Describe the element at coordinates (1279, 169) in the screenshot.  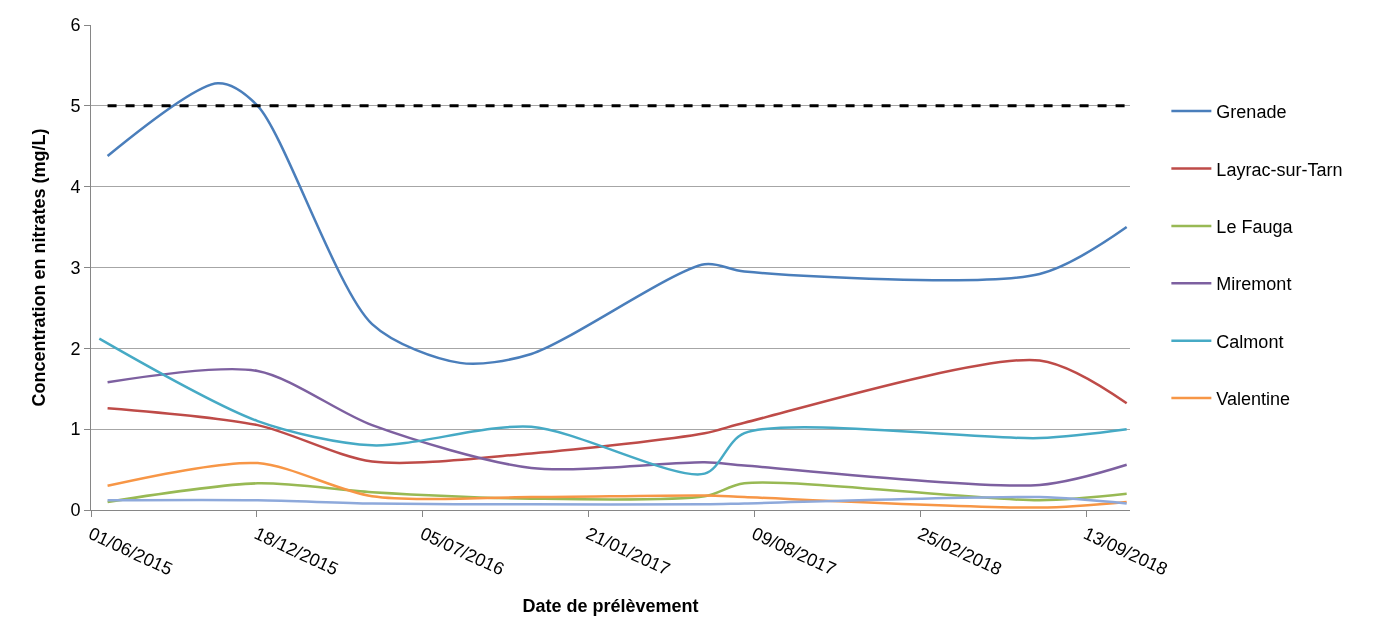
I see `legend-label: Layrac-sur-Tarn` at that location.